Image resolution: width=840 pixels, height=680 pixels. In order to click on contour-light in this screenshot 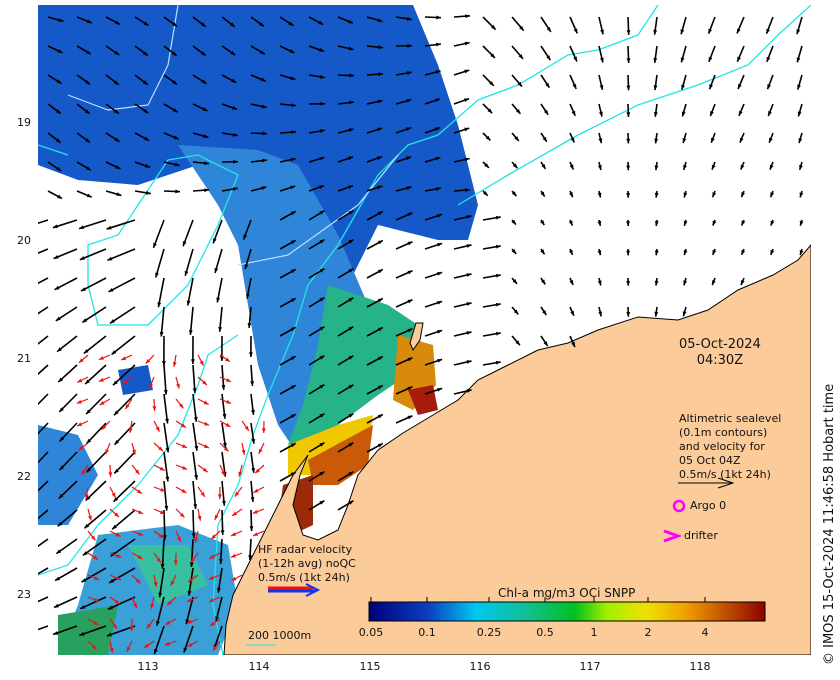, I will do `click(318, 210)`.